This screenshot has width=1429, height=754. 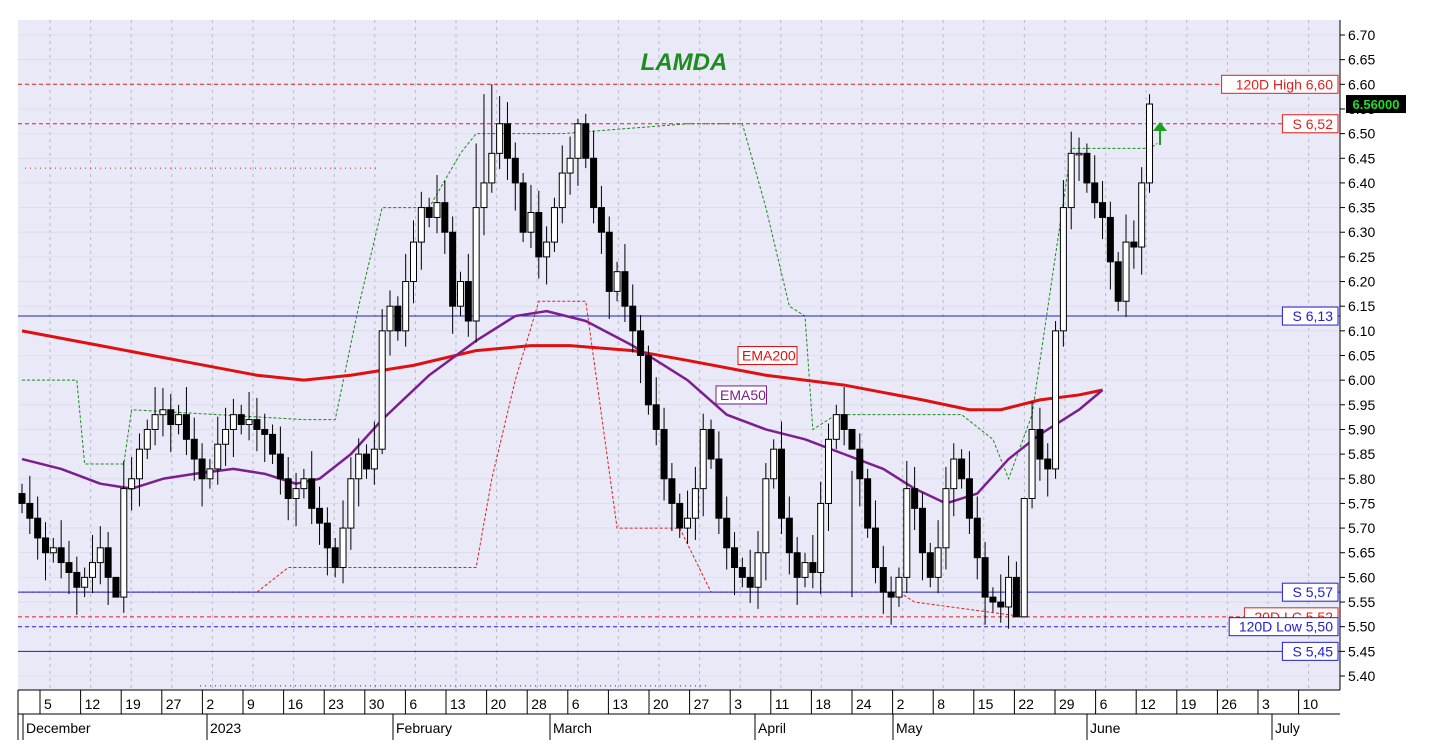 What do you see at coordinates (684, 62) in the screenshot?
I see `chart-title: LAMDA` at bounding box center [684, 62].